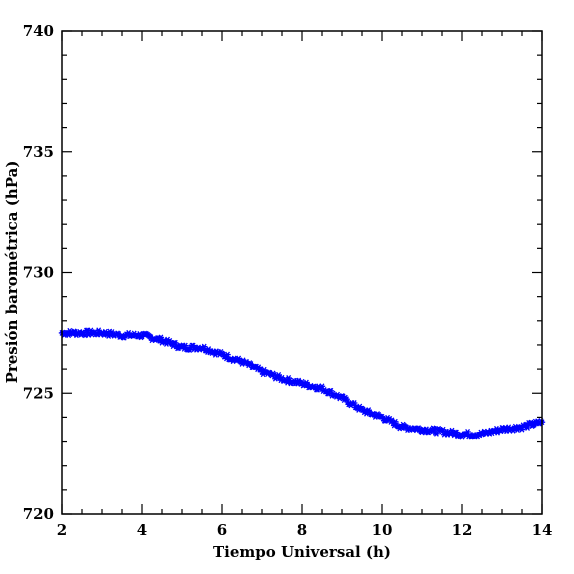 The height and width of the screenshot is (574, 574). I want to click on y-tick-labels: 720 725 730 735 740, so click(38, 272).